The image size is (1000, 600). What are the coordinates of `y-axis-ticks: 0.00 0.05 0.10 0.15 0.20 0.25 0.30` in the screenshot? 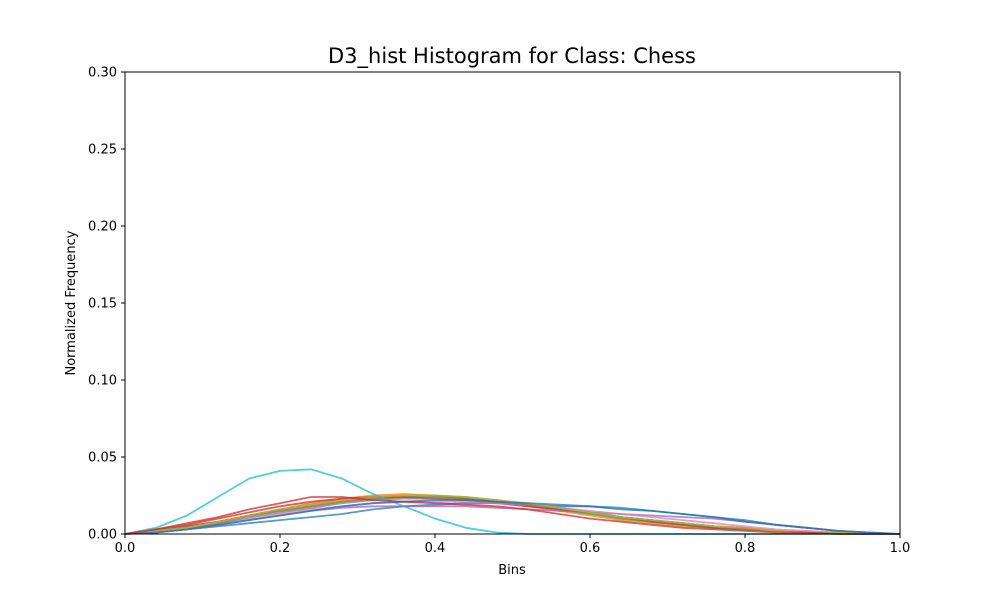 It's located at (106, 304).